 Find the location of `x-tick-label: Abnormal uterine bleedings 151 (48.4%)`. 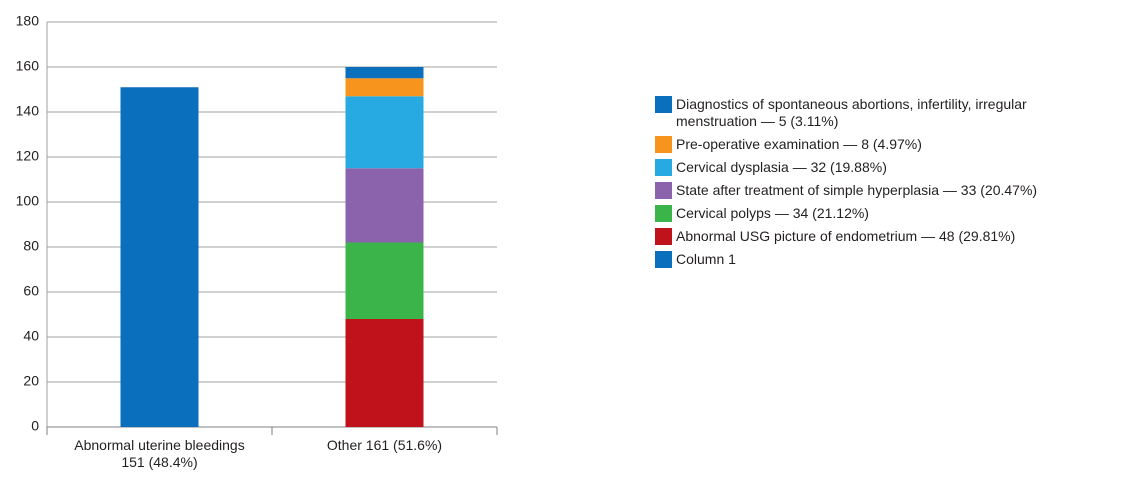

x-tick-label: Abnormal uterine bleedings 151 (48.4%) is located at coordinates (159, 453).